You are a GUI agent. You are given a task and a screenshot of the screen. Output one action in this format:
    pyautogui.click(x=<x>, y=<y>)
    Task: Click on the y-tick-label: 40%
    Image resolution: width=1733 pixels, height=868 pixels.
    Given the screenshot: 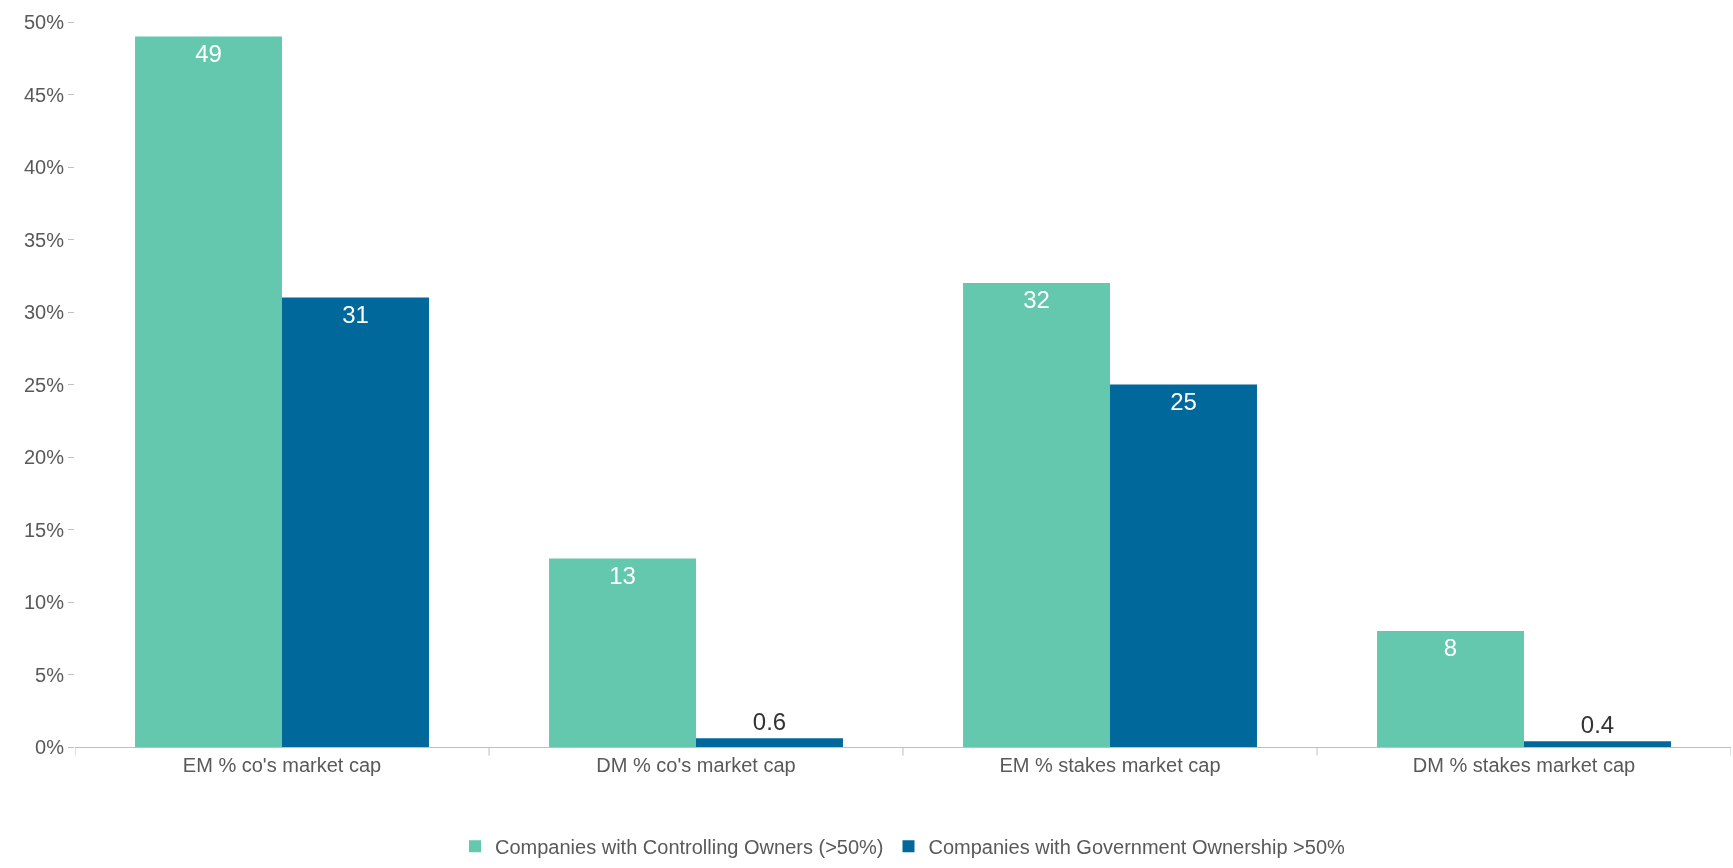 What is the action you would take?
    pyautogui.click(x=44, y=167)
    